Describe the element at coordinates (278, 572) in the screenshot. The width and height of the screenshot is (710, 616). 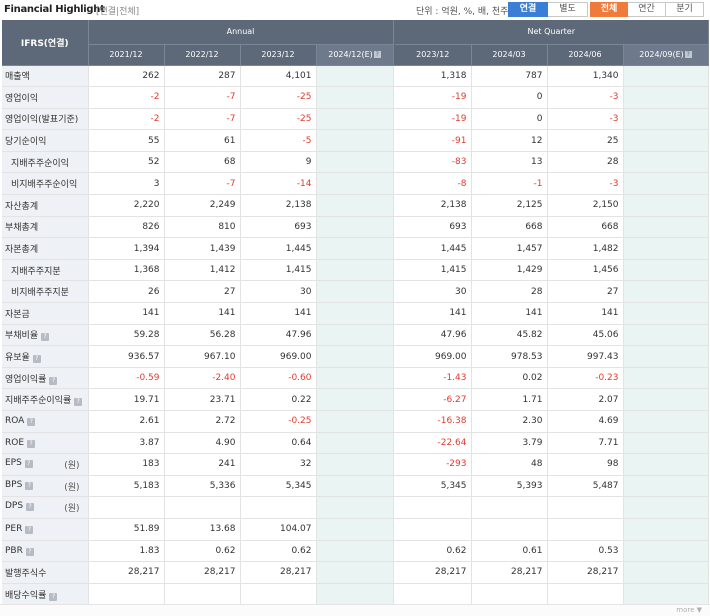
I see `annual-value-cell: 28,217` at that location.